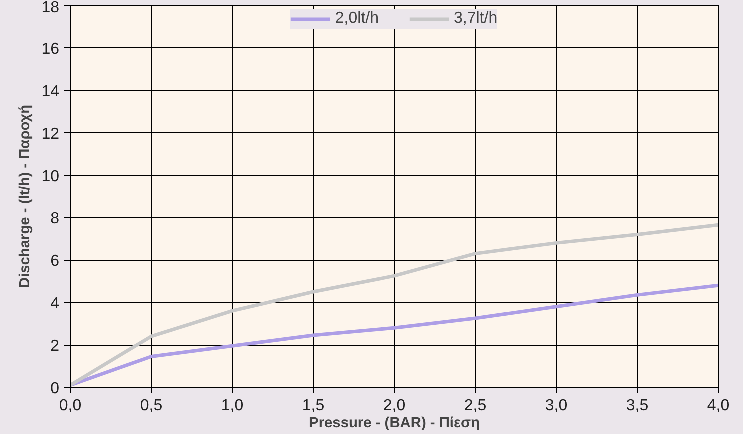 The image size is (743, 434). Describe the element at coordinates (637, 406) in the screenshot. I see `x-tick-label: 3,5` at that location.